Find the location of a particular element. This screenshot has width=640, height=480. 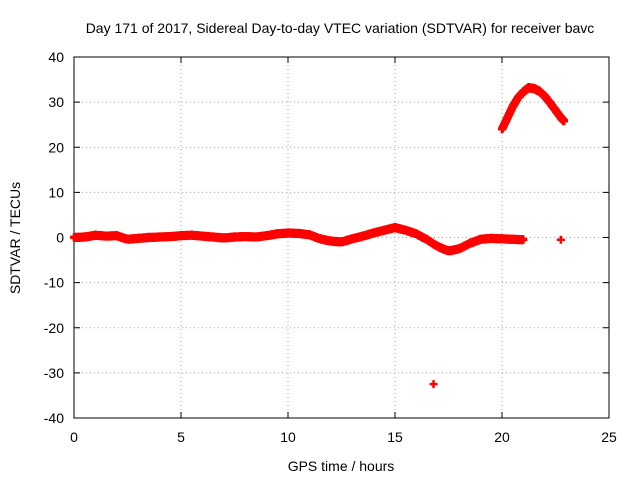

x-tick-label: 10 is located at coordinates (288, 437).